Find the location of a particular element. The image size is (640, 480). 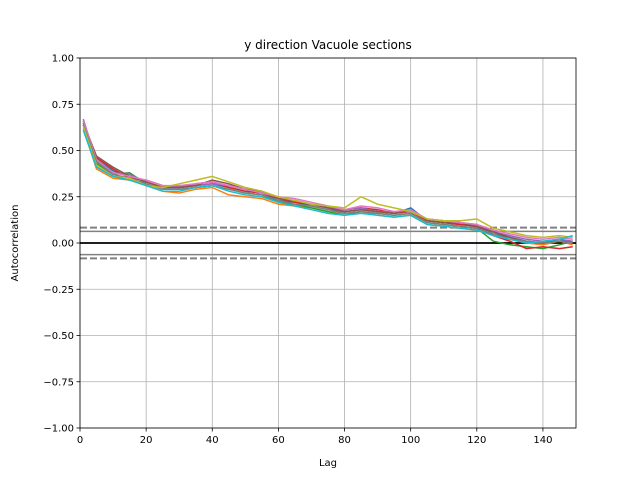

x-tick-label: 120 is located at coordinates (476, 440).